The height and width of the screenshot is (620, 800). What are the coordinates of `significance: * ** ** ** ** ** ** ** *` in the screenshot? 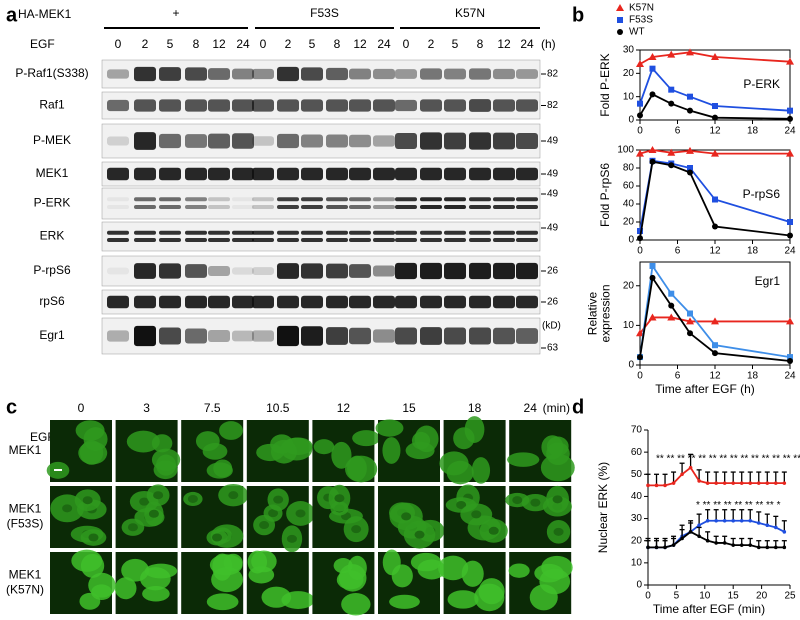 It's located at (738, 505).